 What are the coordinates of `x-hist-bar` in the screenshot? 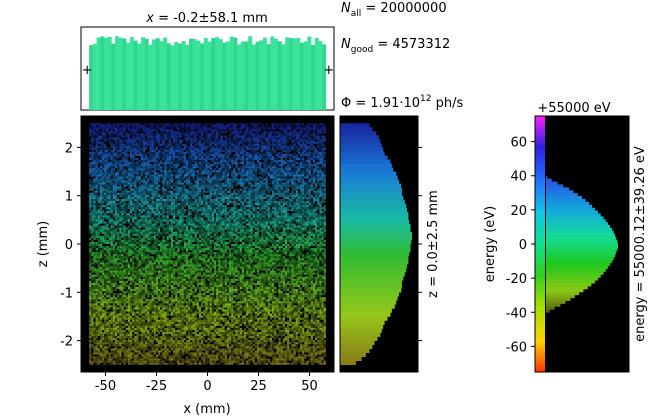 It's located at (150, 77).